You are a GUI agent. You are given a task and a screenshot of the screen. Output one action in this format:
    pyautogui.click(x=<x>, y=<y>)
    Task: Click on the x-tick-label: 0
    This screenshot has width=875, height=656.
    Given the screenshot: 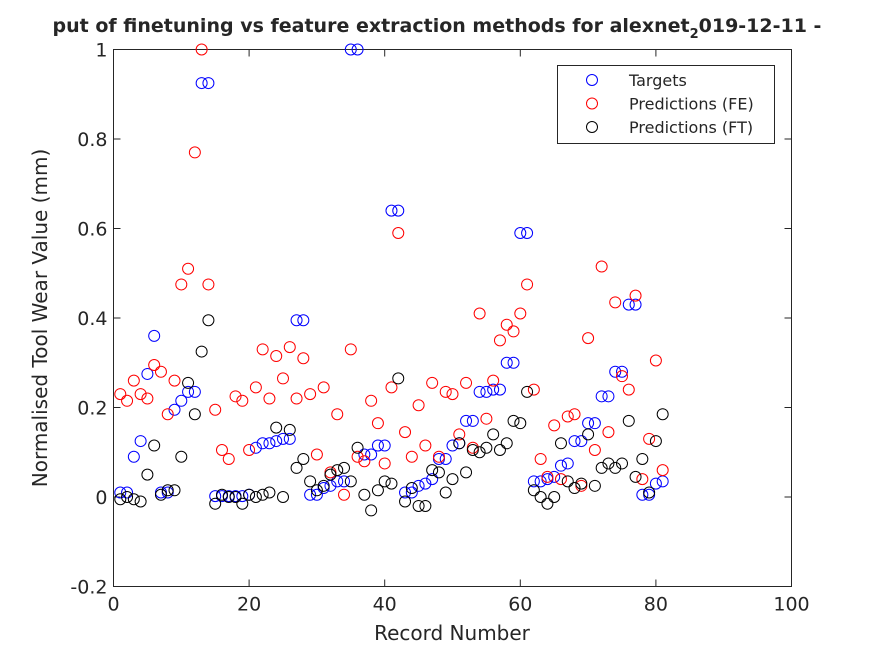 What is the action you would take?
    pyautogui.click(x=113, y=605)
    